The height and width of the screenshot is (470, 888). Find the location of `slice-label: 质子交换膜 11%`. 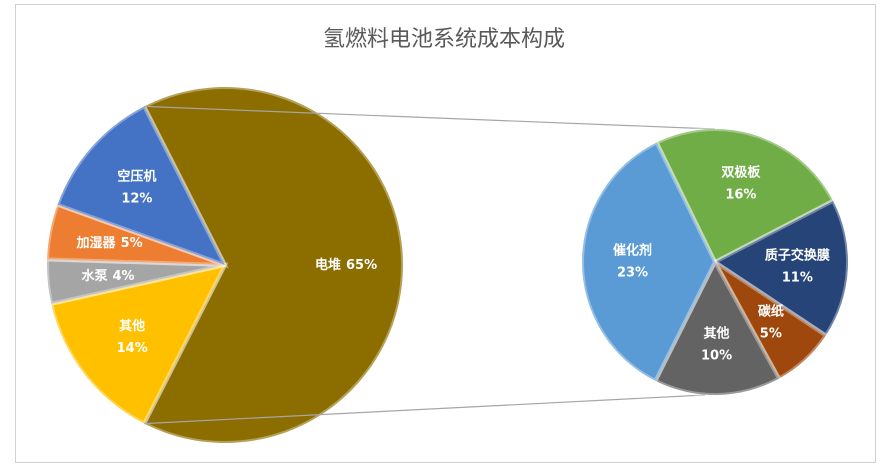

slice-label: 质子交换膜 11% is located at coordinates (797, 266).